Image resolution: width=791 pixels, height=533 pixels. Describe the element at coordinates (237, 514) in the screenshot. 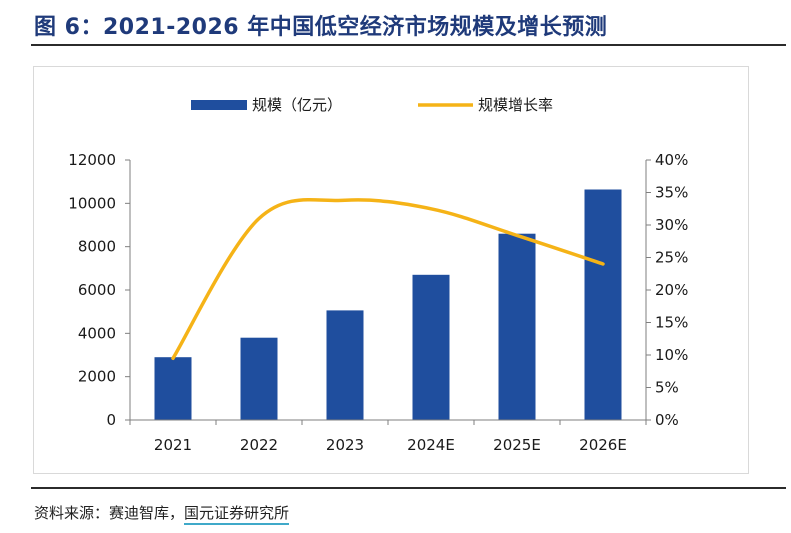

I see `source-org: 国元证券研究所` at that location.